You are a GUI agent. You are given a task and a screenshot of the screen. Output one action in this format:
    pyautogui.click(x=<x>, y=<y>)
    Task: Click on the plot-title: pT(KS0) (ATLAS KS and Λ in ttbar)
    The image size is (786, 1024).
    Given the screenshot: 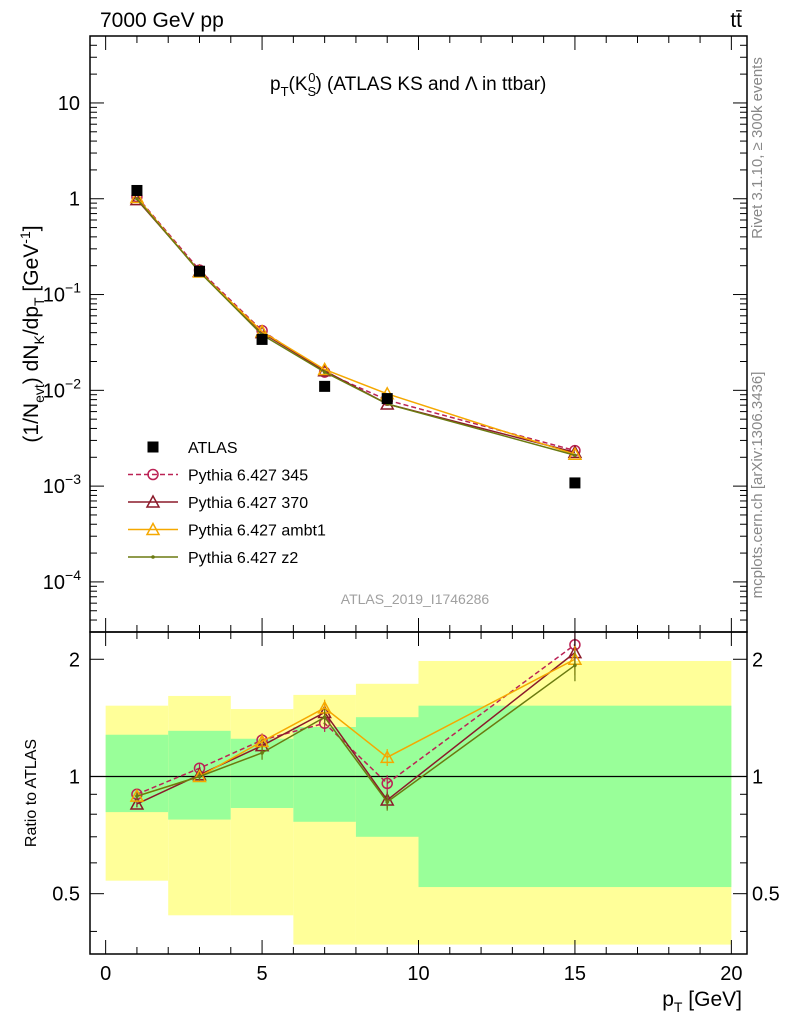 What is the action you would take?
    pyautogui.click(x=408, y=84)
    